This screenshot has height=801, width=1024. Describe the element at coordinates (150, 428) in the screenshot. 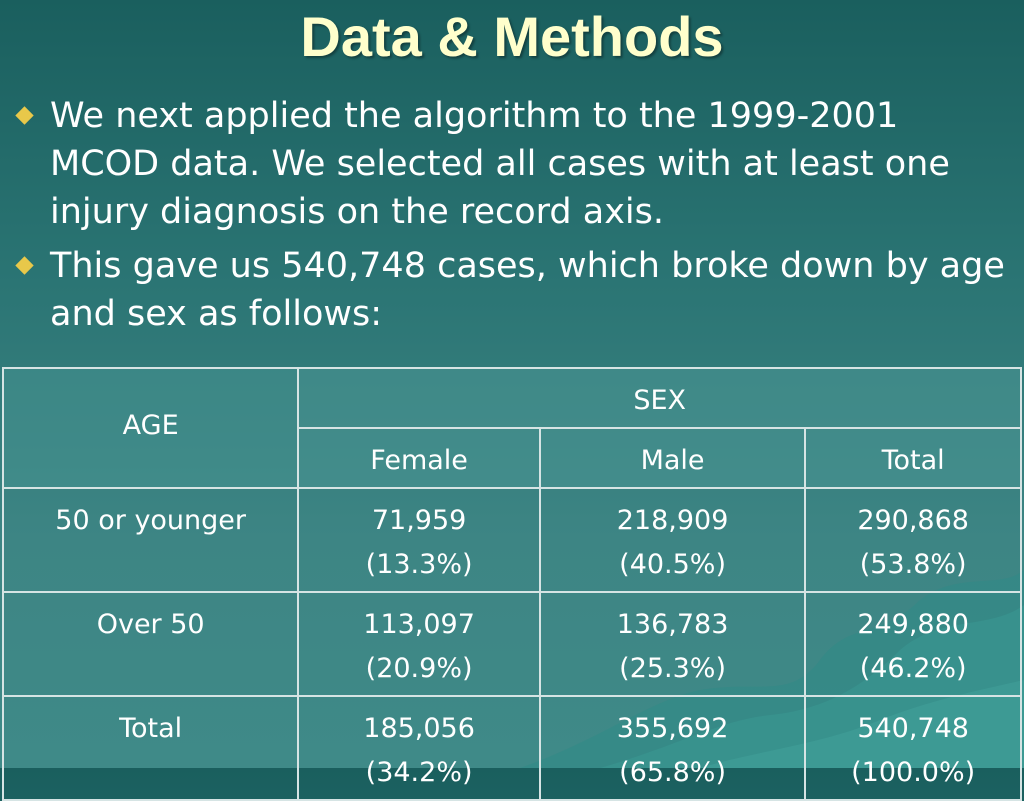

I see `age-header: AGE` at that location.